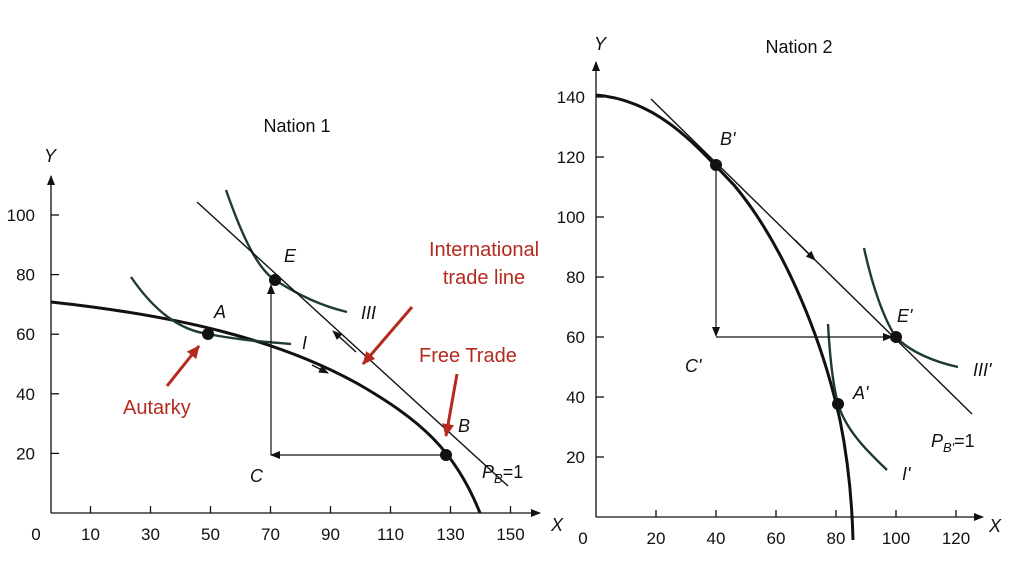  Describe the element at coordinates (905, 316) in the screenshot. I see `nation2-label-E-prime: E'` at that location.